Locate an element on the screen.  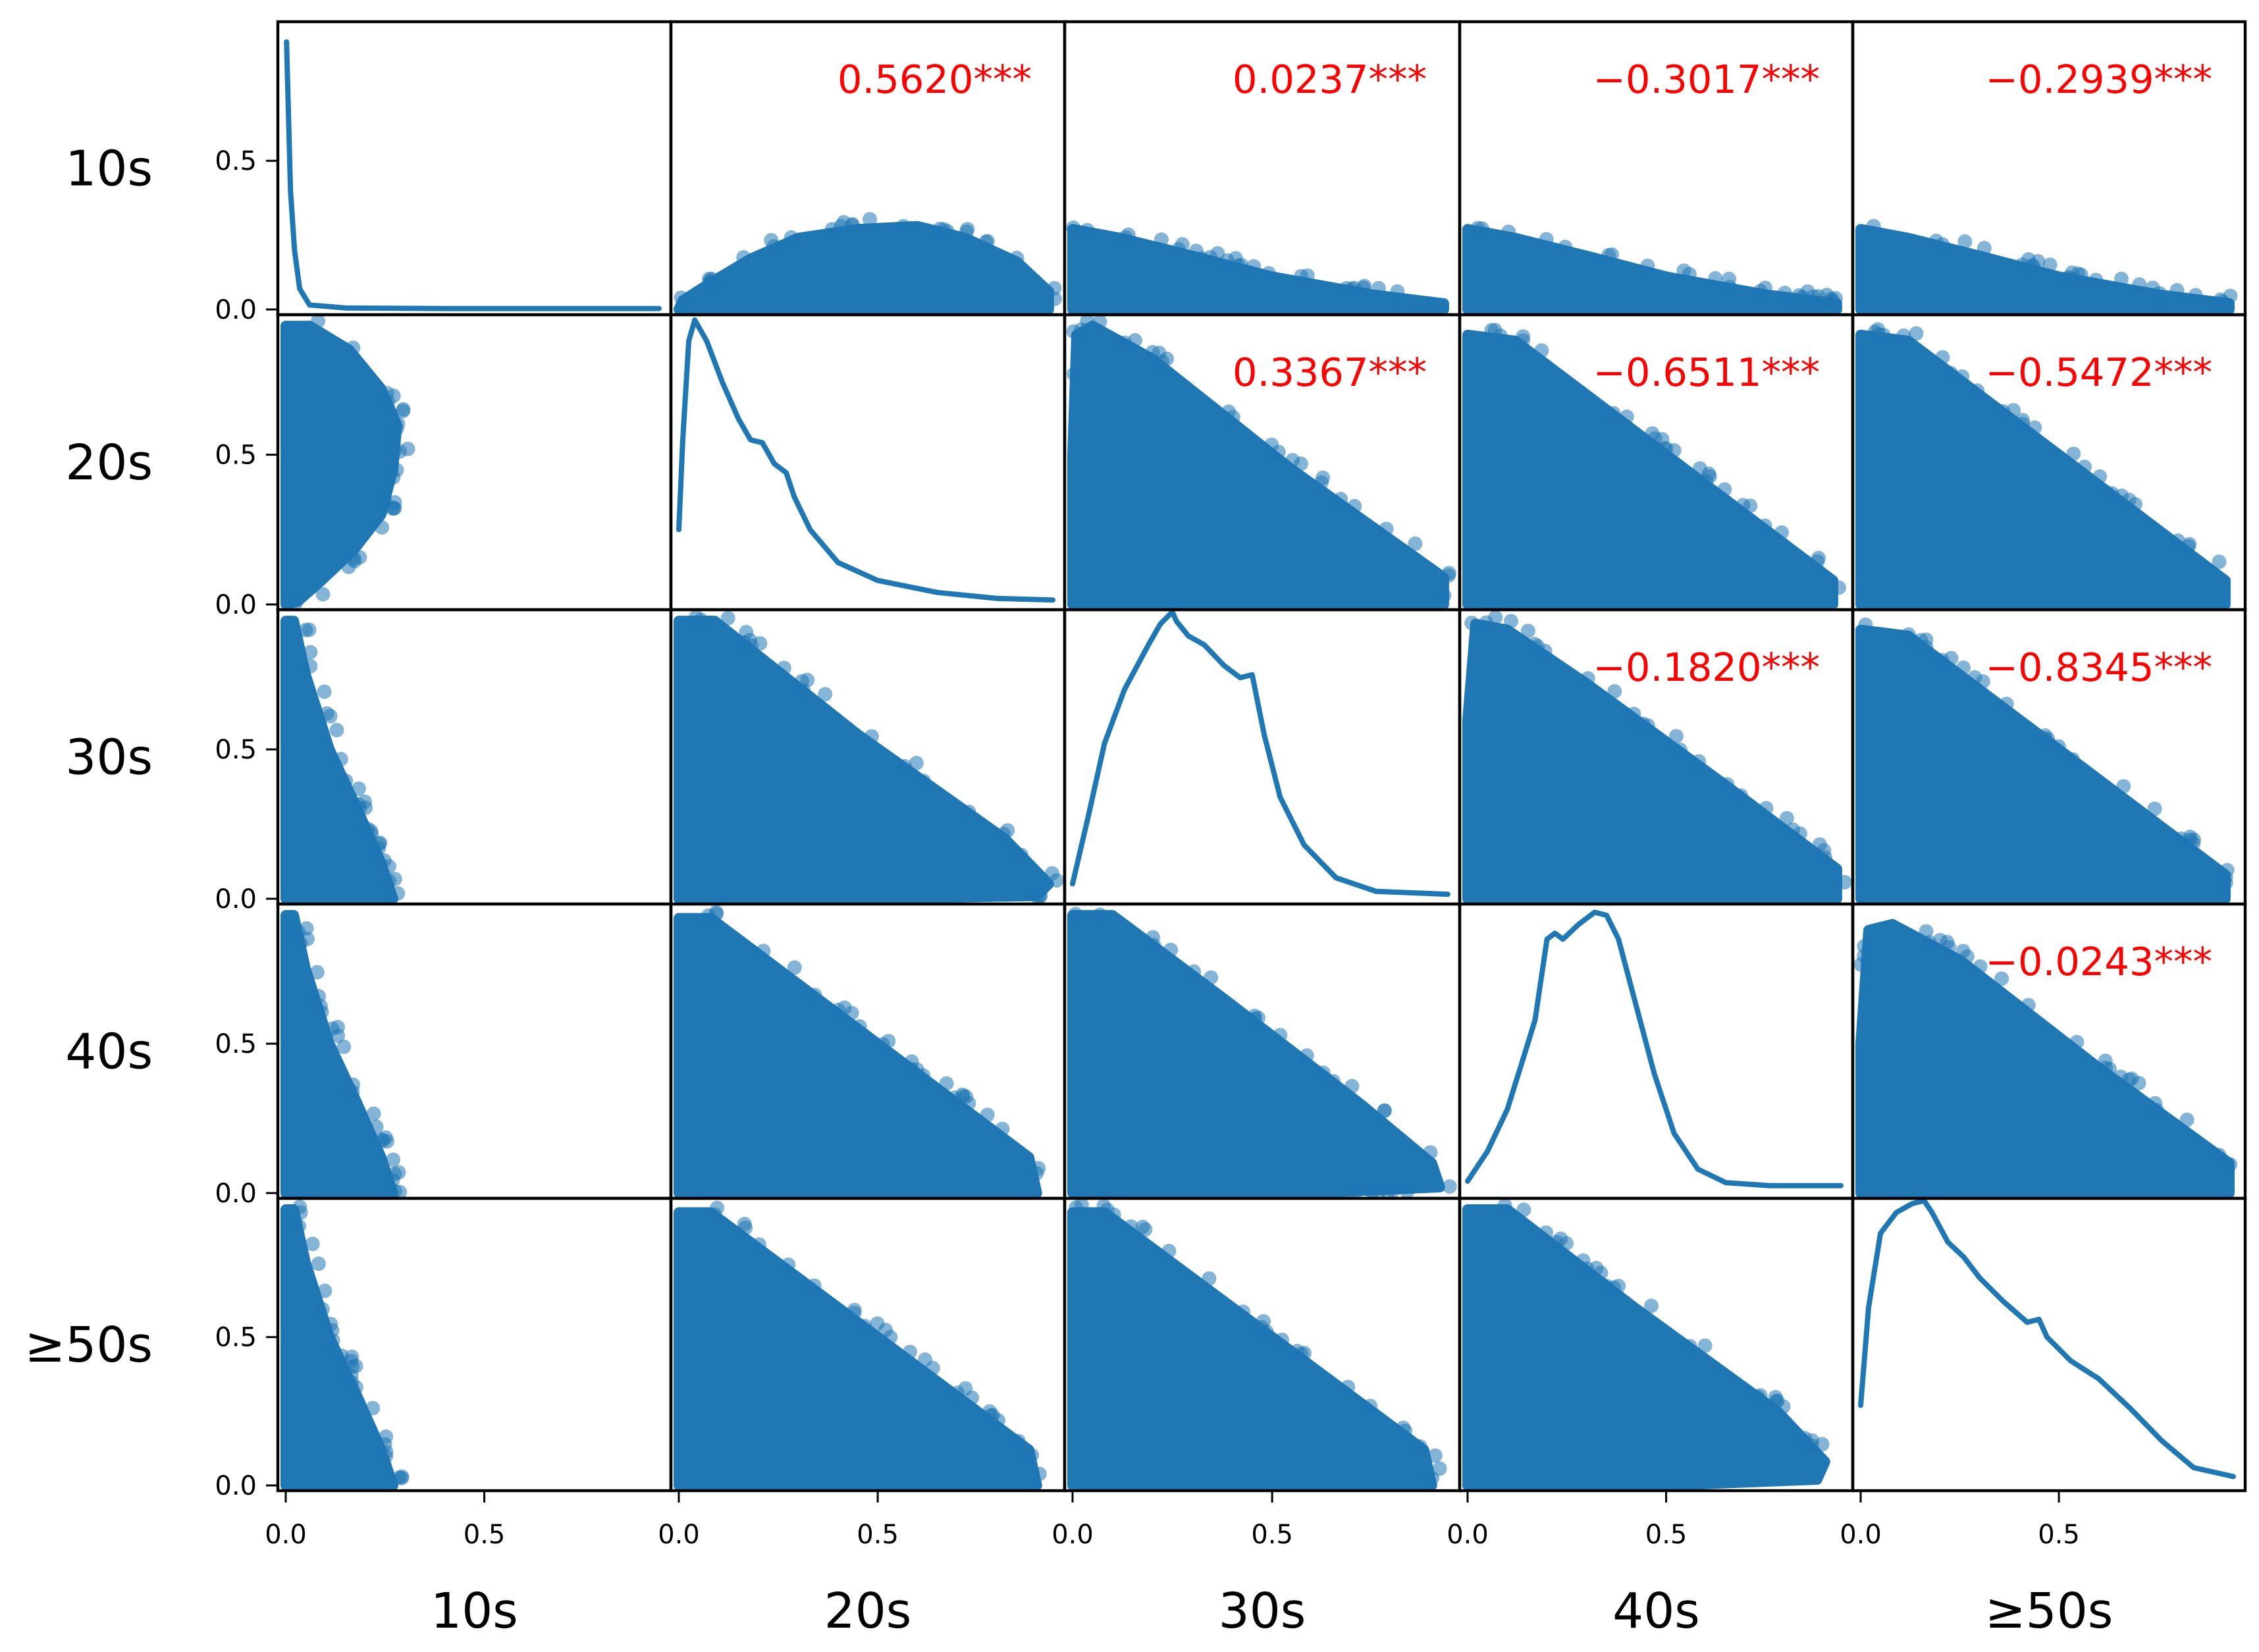
y-axis-label-ge50s: ≥50s is located at coordinates (88, 1345).